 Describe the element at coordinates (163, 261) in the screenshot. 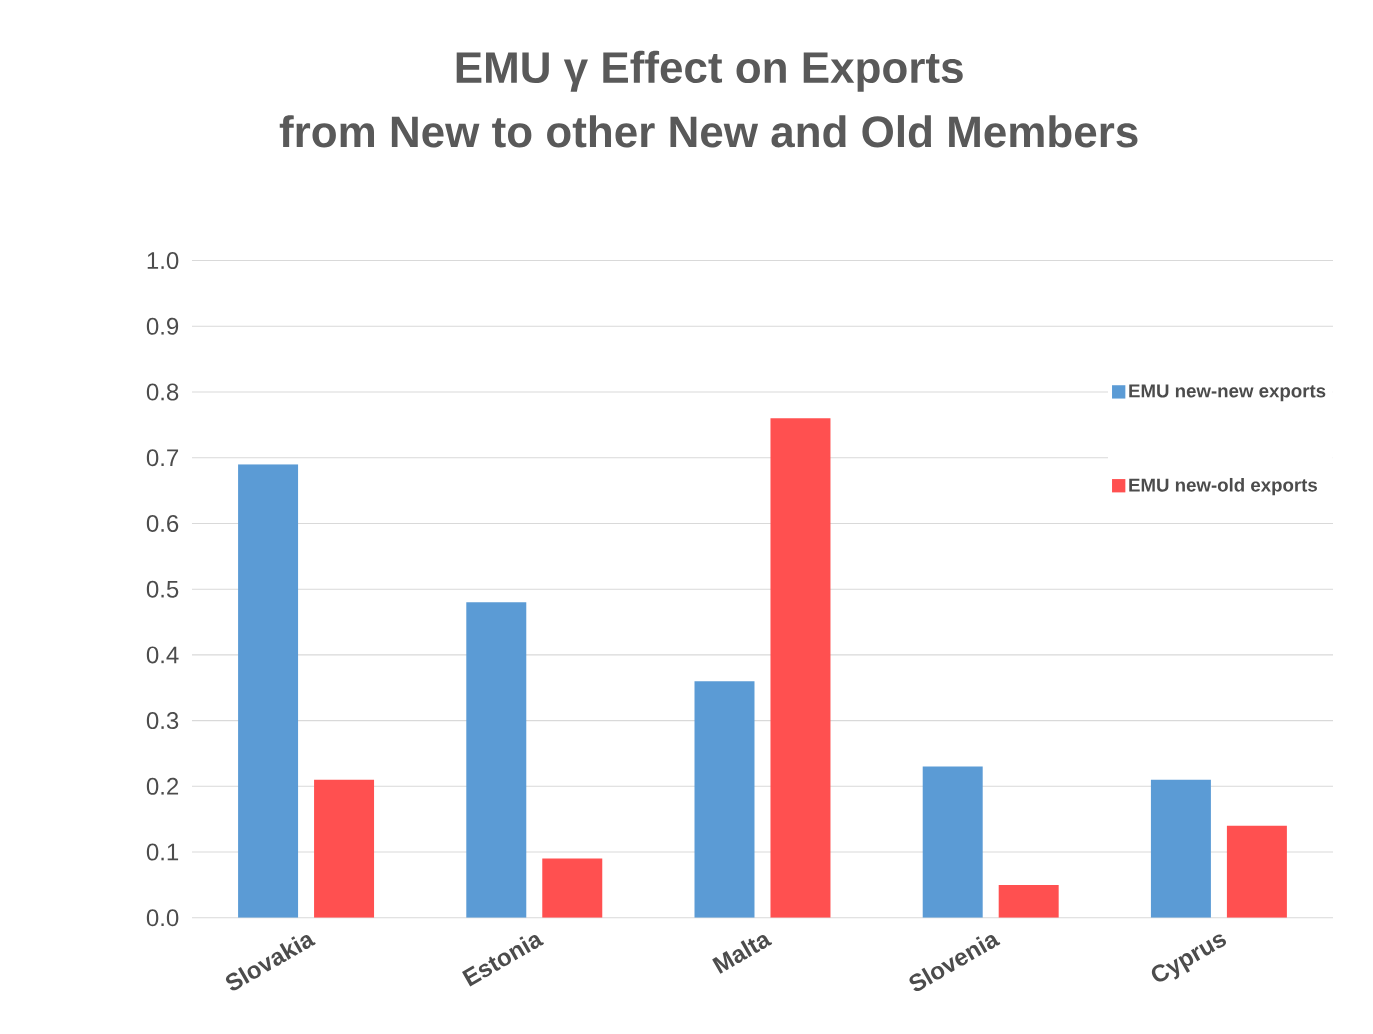

I see `y-tick-label: 1.0` at that location.